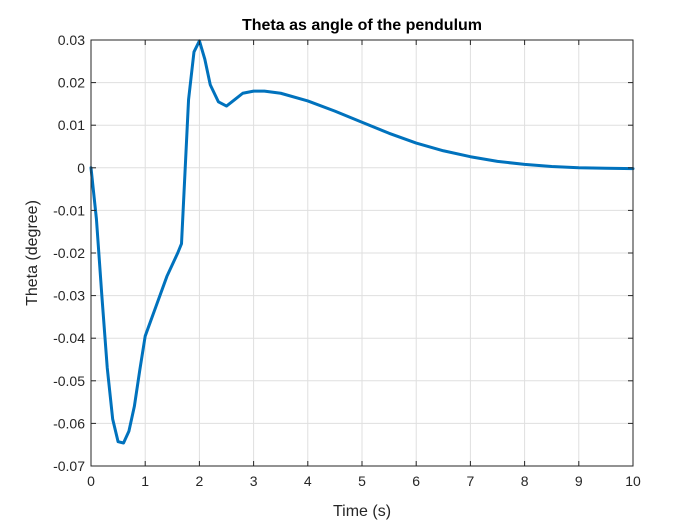  What do you see at coordinates (69, 296) in the screenshot?
I see `y-tick-label: -0.03` at bounding box center [69, 296].